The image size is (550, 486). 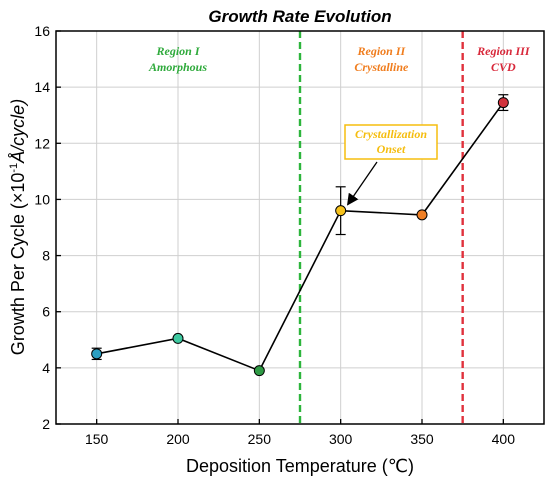 I want to click on y-tick-label: 10, so click(x=42, y=199).